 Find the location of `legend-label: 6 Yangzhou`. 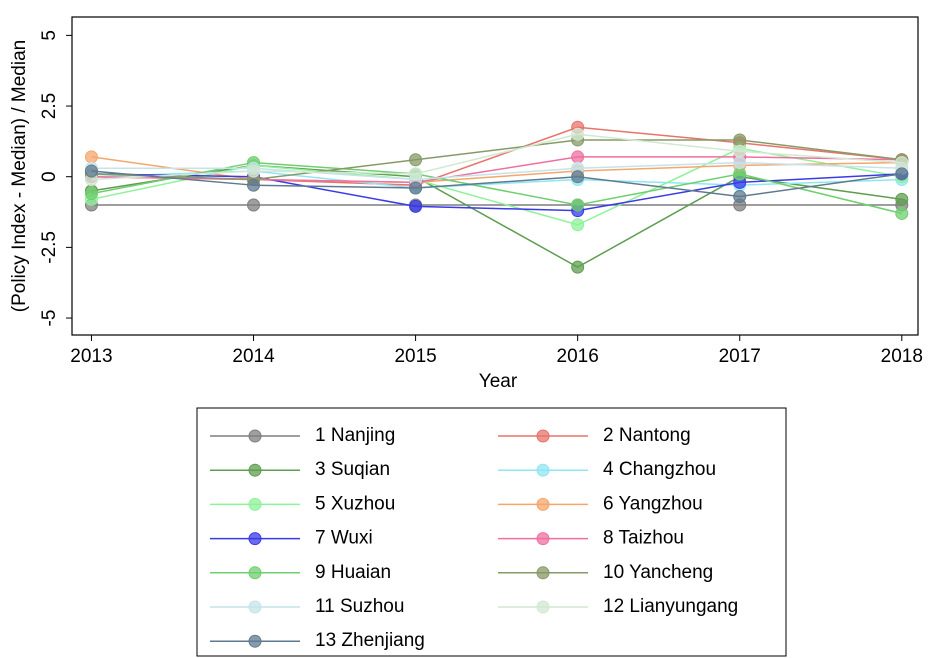

legend-label: 6 Yangzhou is located at coordinates (653, 503).